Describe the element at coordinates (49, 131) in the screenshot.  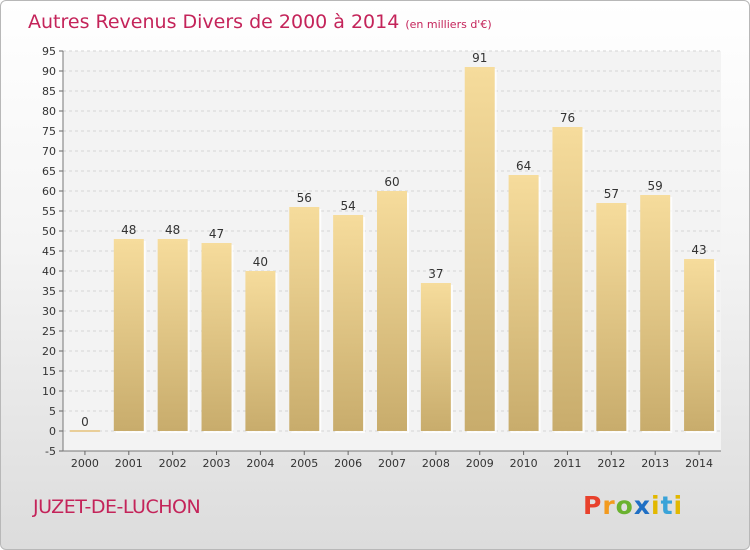
I see `y-tick-label: 75` at that location.